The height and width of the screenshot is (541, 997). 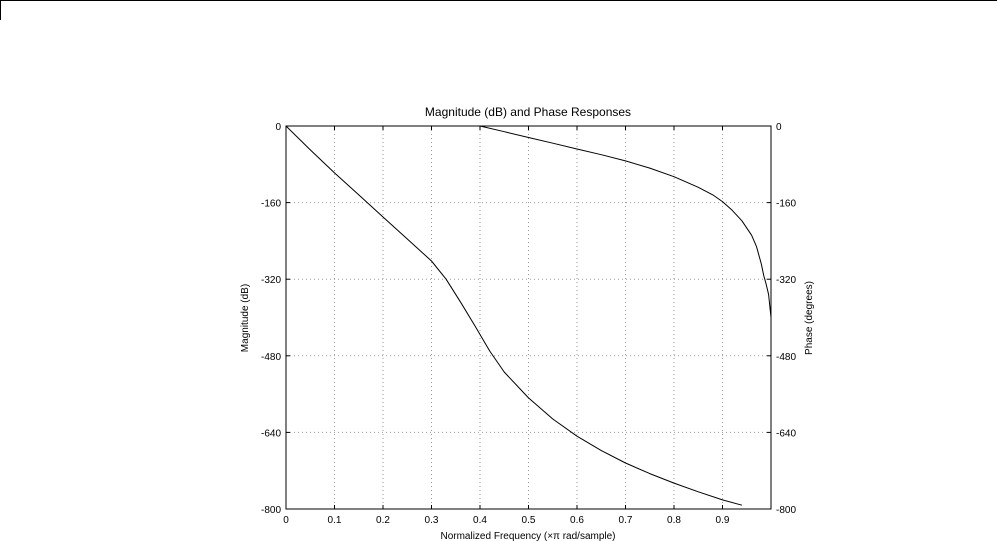 What do you see at coordinates (809, 318) in the screenshot?
I see `y-axis-label-right: Phase (degrees)` at bounding box center [809, 318].